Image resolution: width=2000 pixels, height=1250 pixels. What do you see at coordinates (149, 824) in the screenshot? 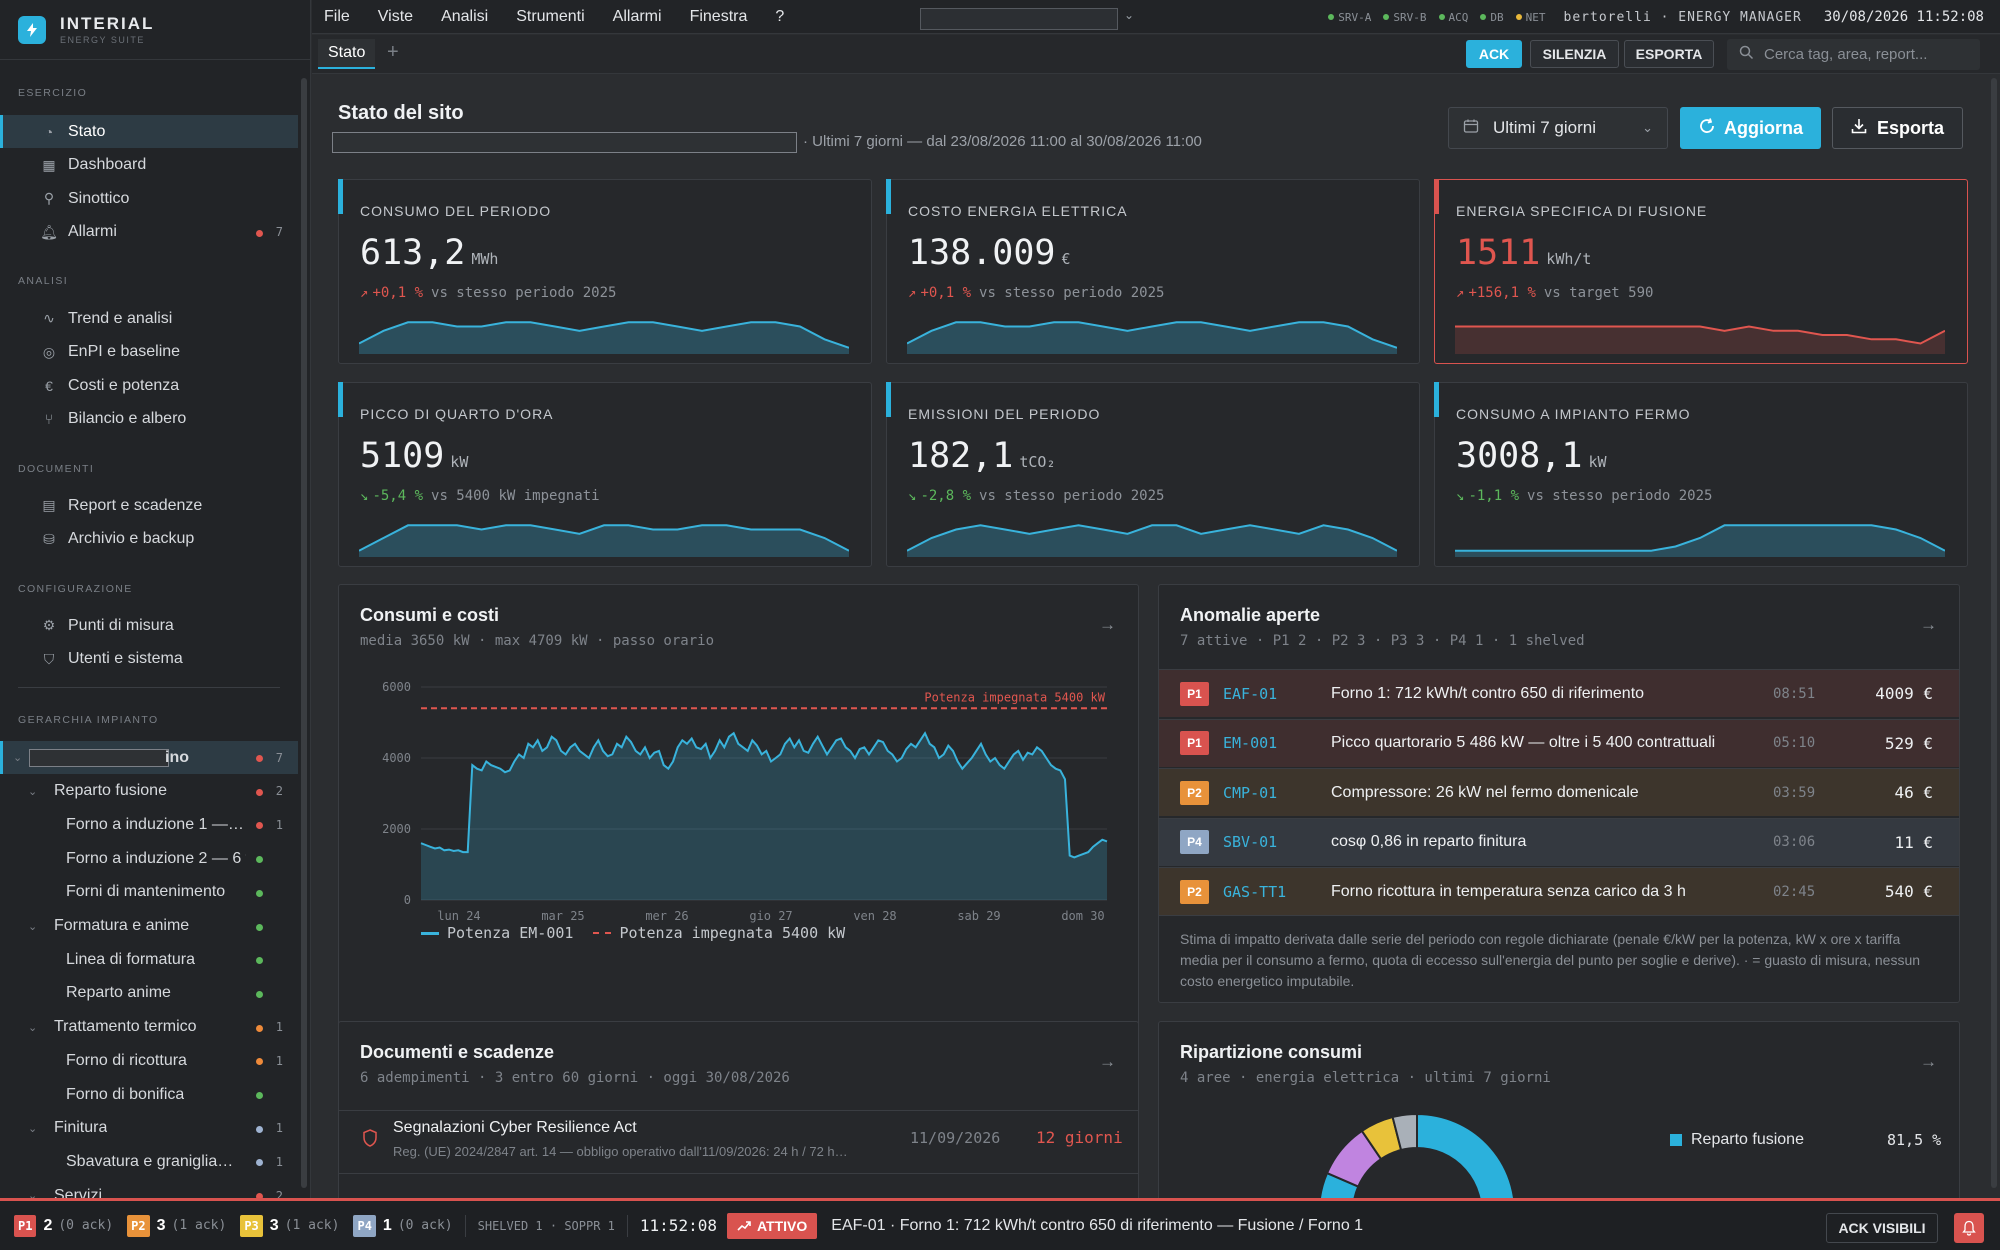
I see `tree-item: Forno a induzione 1 —… 1` at bounding box center [149, 824].